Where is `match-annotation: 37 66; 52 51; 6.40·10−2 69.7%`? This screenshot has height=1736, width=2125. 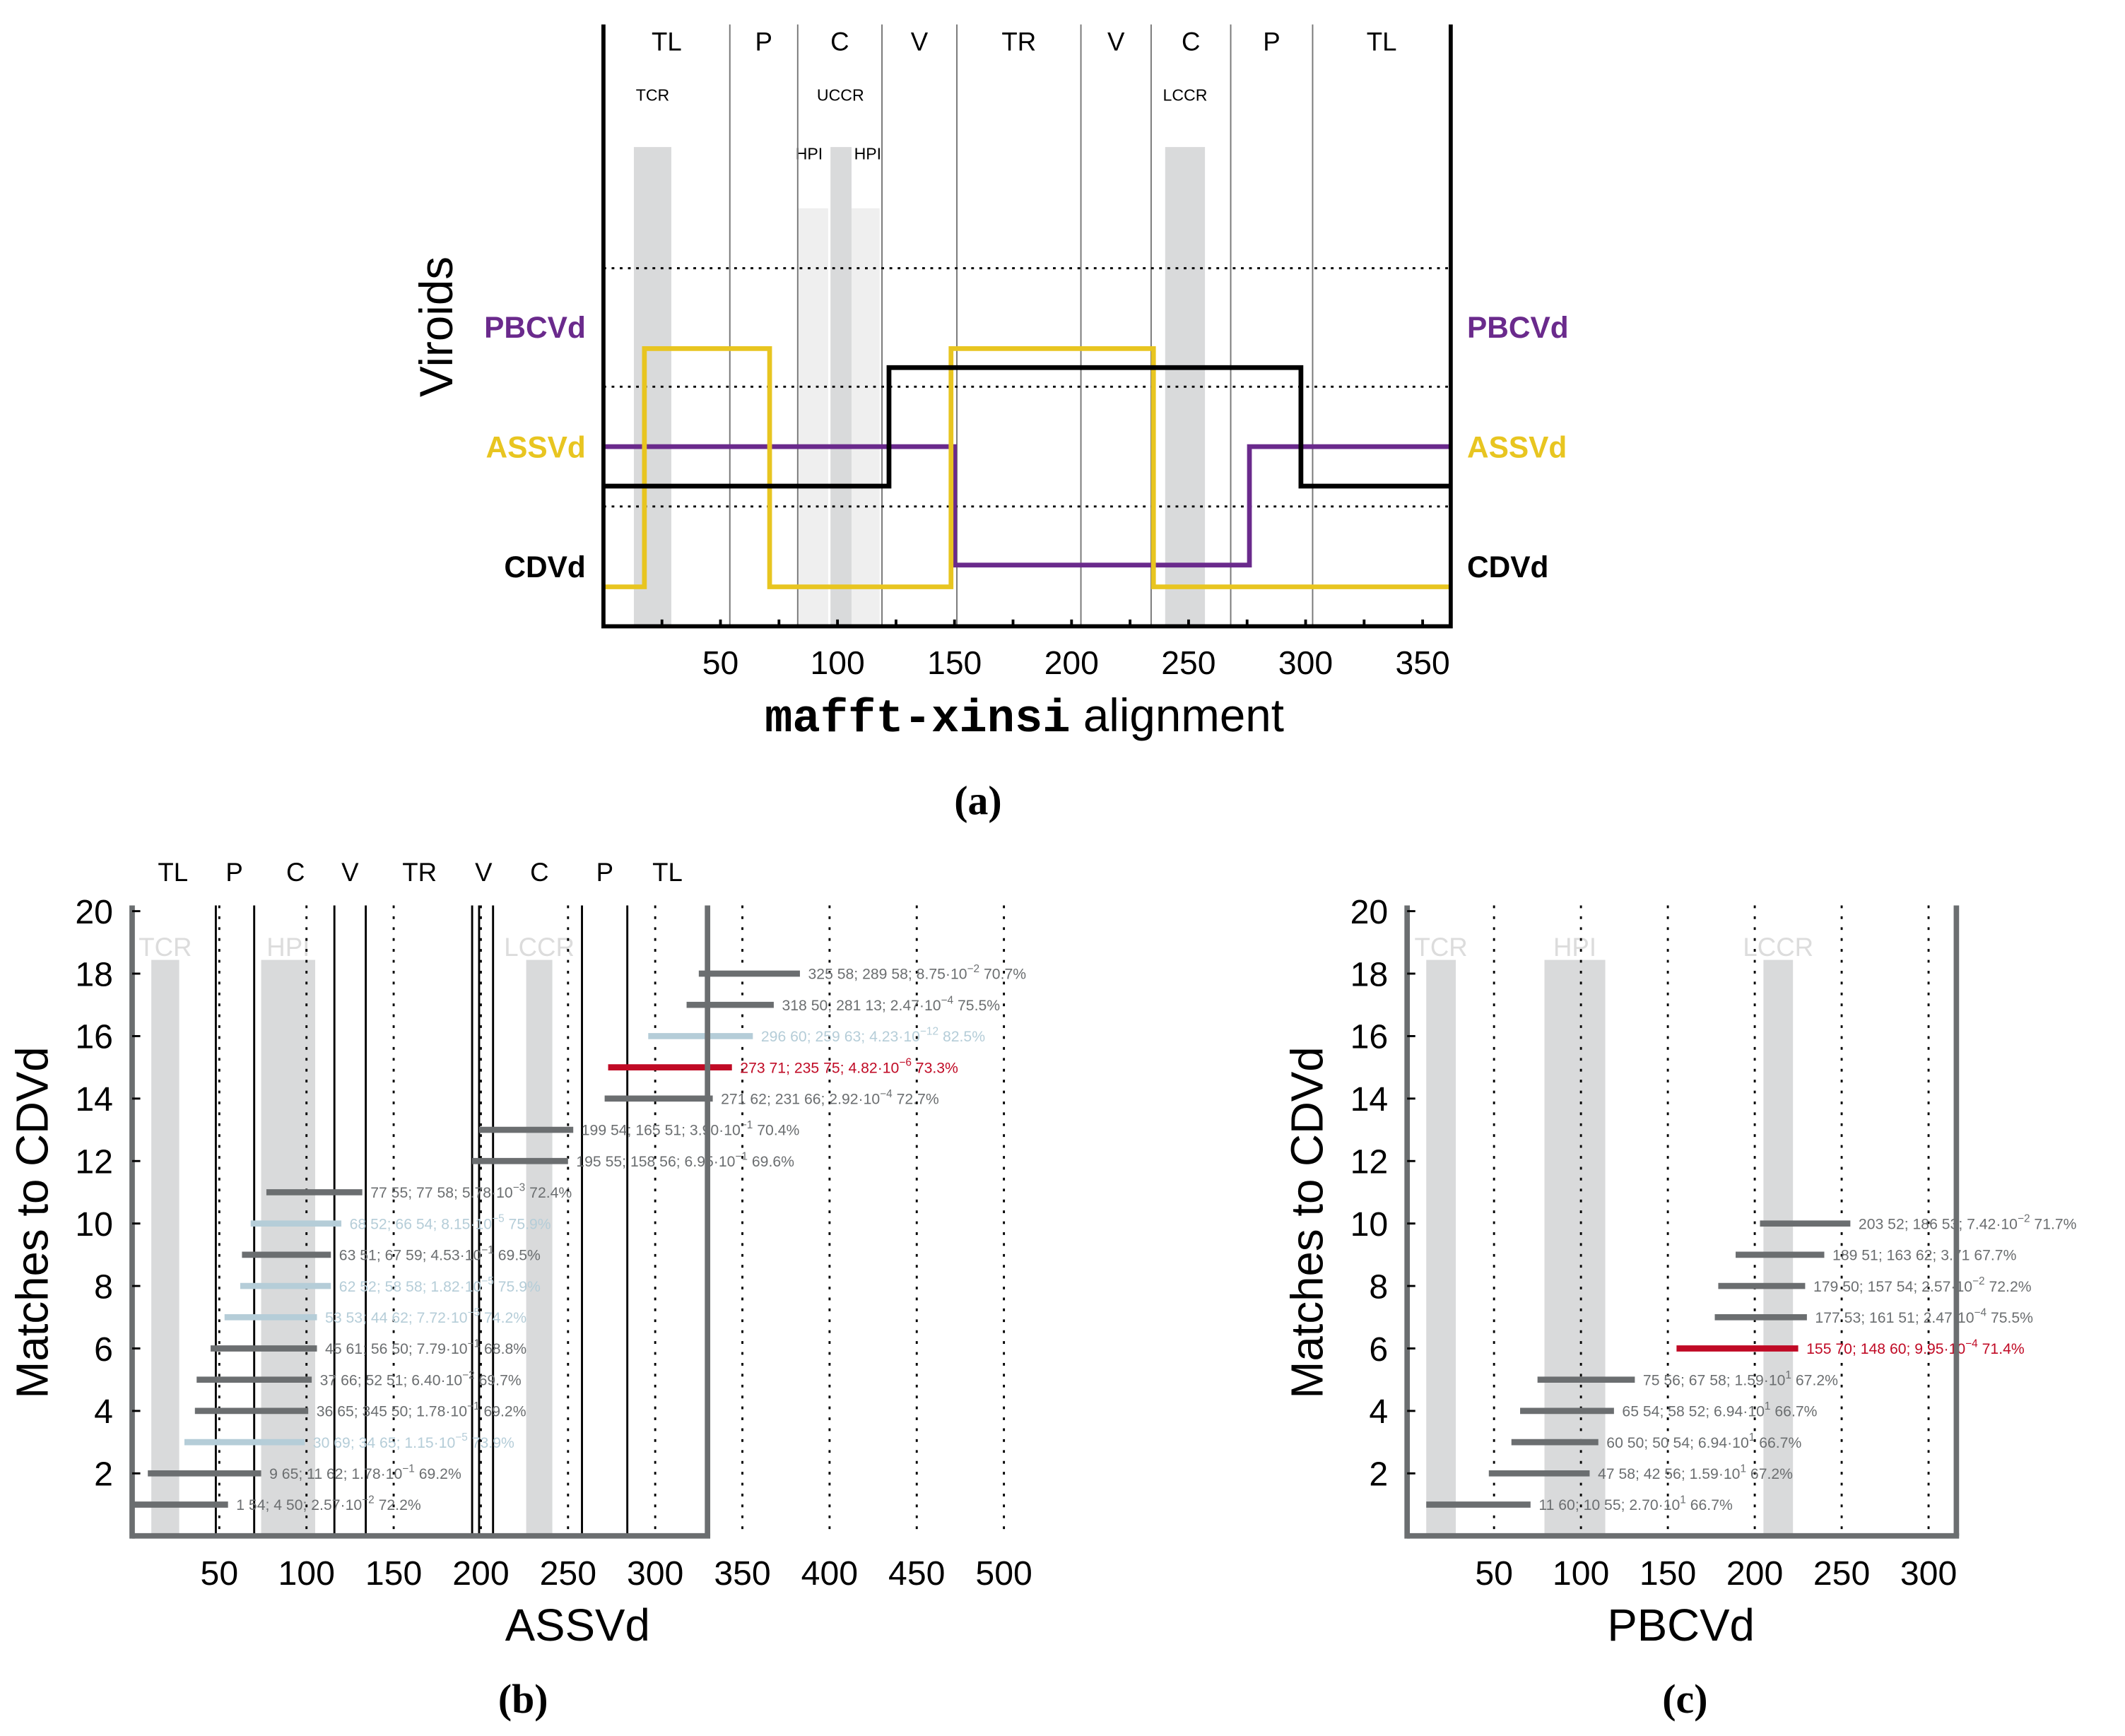
match-annotation: 37 66; 52 51; 6.40·10−2 69.7% is located at coordinates (421, 1379).